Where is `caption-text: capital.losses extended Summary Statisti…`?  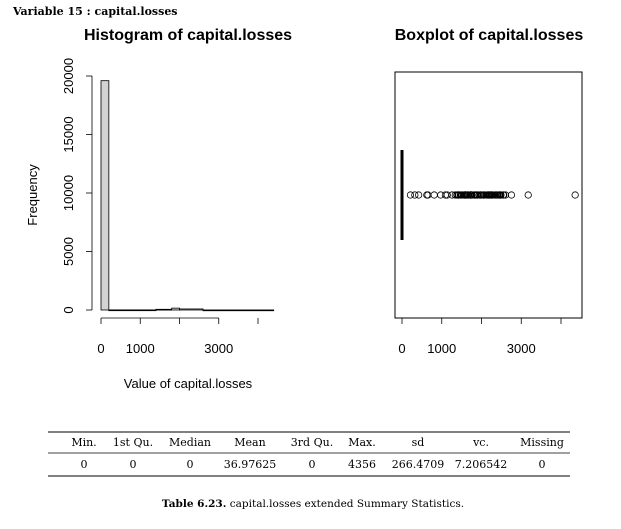
caption-text: capital.losses extended Summary Statisti… is located at coordinates (347, 504).